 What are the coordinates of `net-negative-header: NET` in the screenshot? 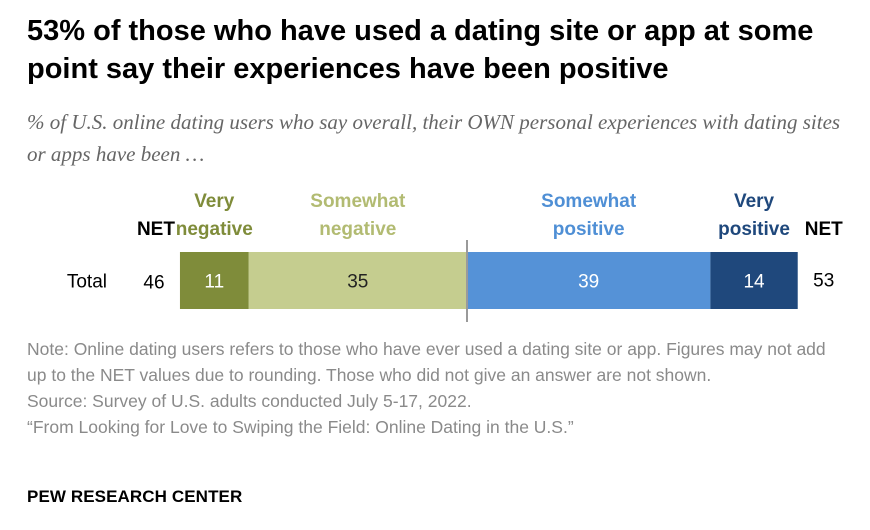 It's located at (156, 229).